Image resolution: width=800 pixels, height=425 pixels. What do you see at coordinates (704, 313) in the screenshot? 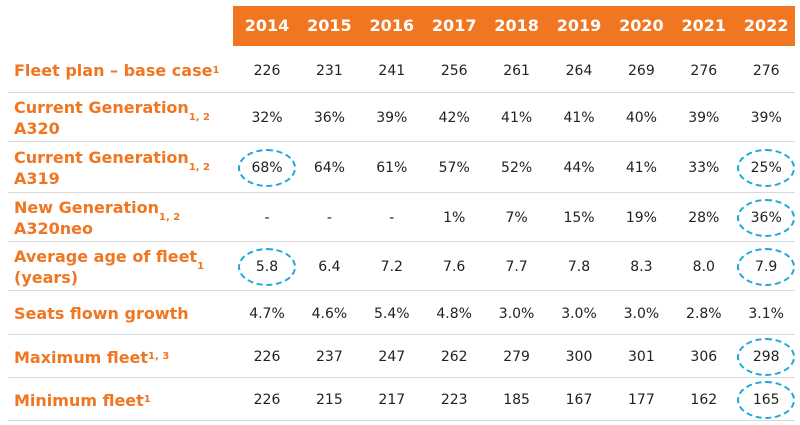
I see `table-cell: 2.8%` at bounding box center [704, 313].